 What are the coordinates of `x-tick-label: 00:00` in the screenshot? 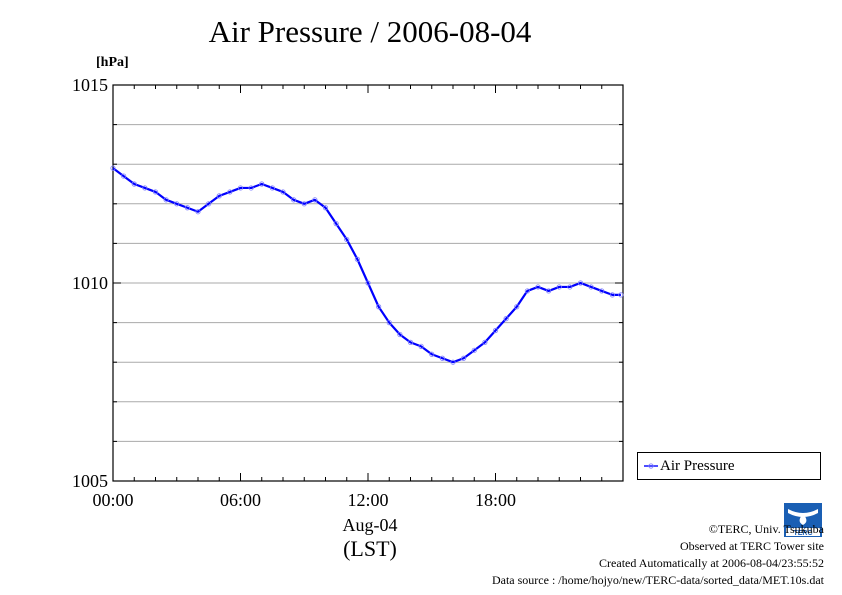 It's located at (112, 500).